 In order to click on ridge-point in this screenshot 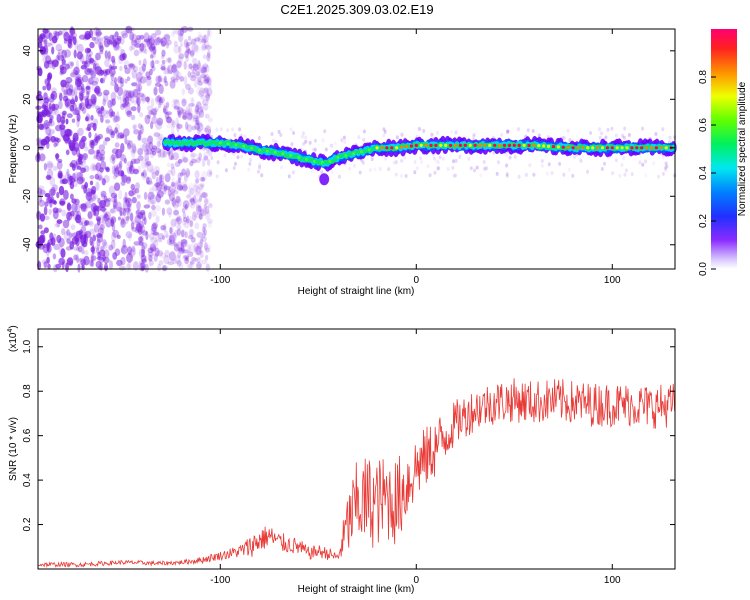, I will do `click(324, 179)`.